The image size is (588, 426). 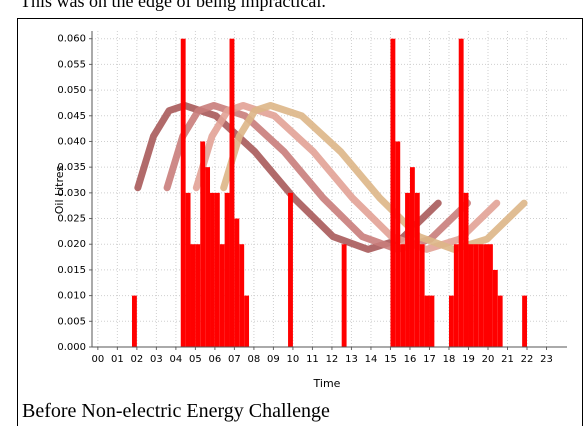 What do you see at coordinates (332, 359) in the screenshot?
I see `x-tick-label: 12` at bounding box center [332, 359].